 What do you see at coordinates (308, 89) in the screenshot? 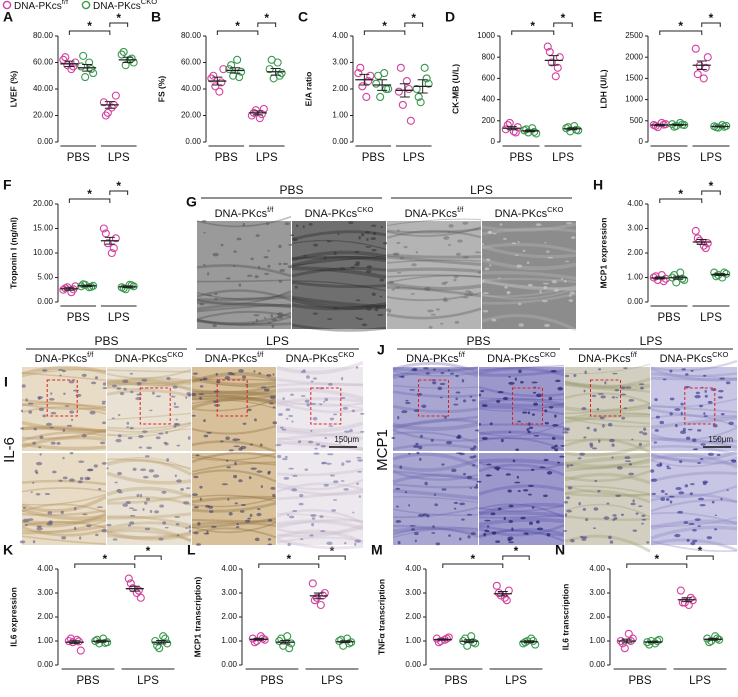
I see `y-axis-label: E/A ratio` at bounding box center [308, 89].